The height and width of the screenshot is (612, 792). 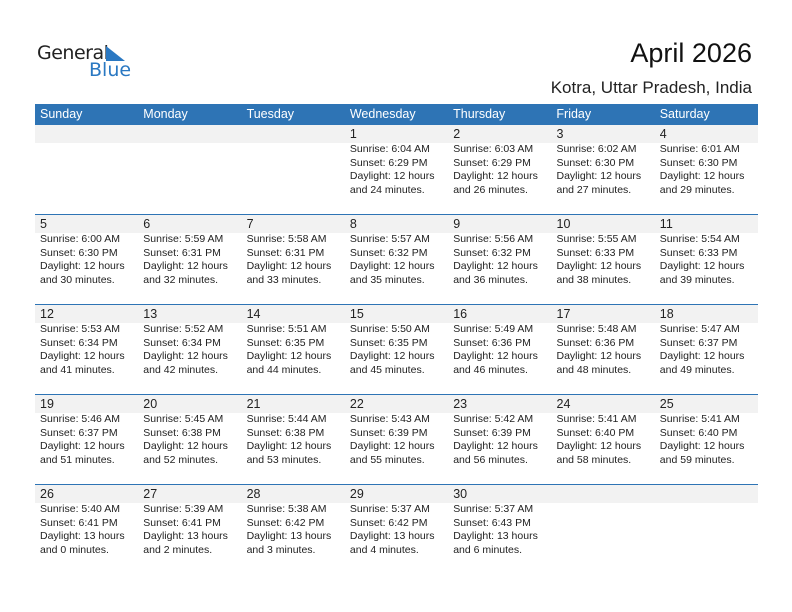 I want to click on sunset-text: Sunset: 6:29 PM, so click(x=388, y=162).